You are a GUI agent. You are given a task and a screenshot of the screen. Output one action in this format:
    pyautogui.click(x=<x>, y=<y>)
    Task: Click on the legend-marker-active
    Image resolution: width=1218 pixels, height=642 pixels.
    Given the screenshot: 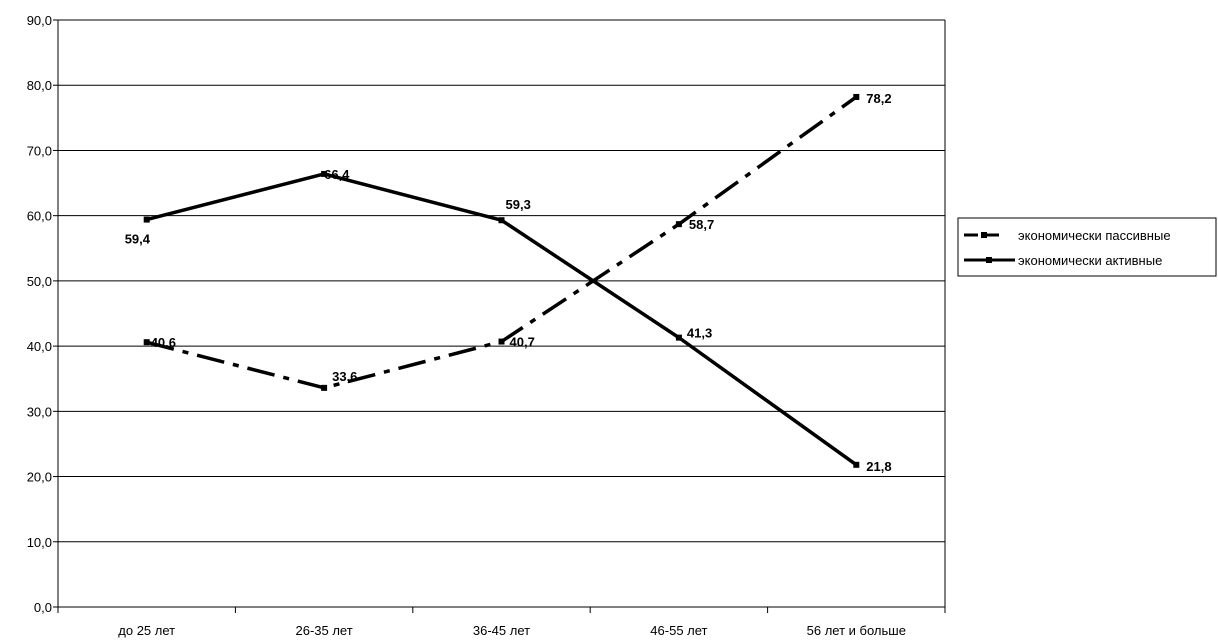 What is the action you would take?
    pyautogui.click(x=989, y=260)
    